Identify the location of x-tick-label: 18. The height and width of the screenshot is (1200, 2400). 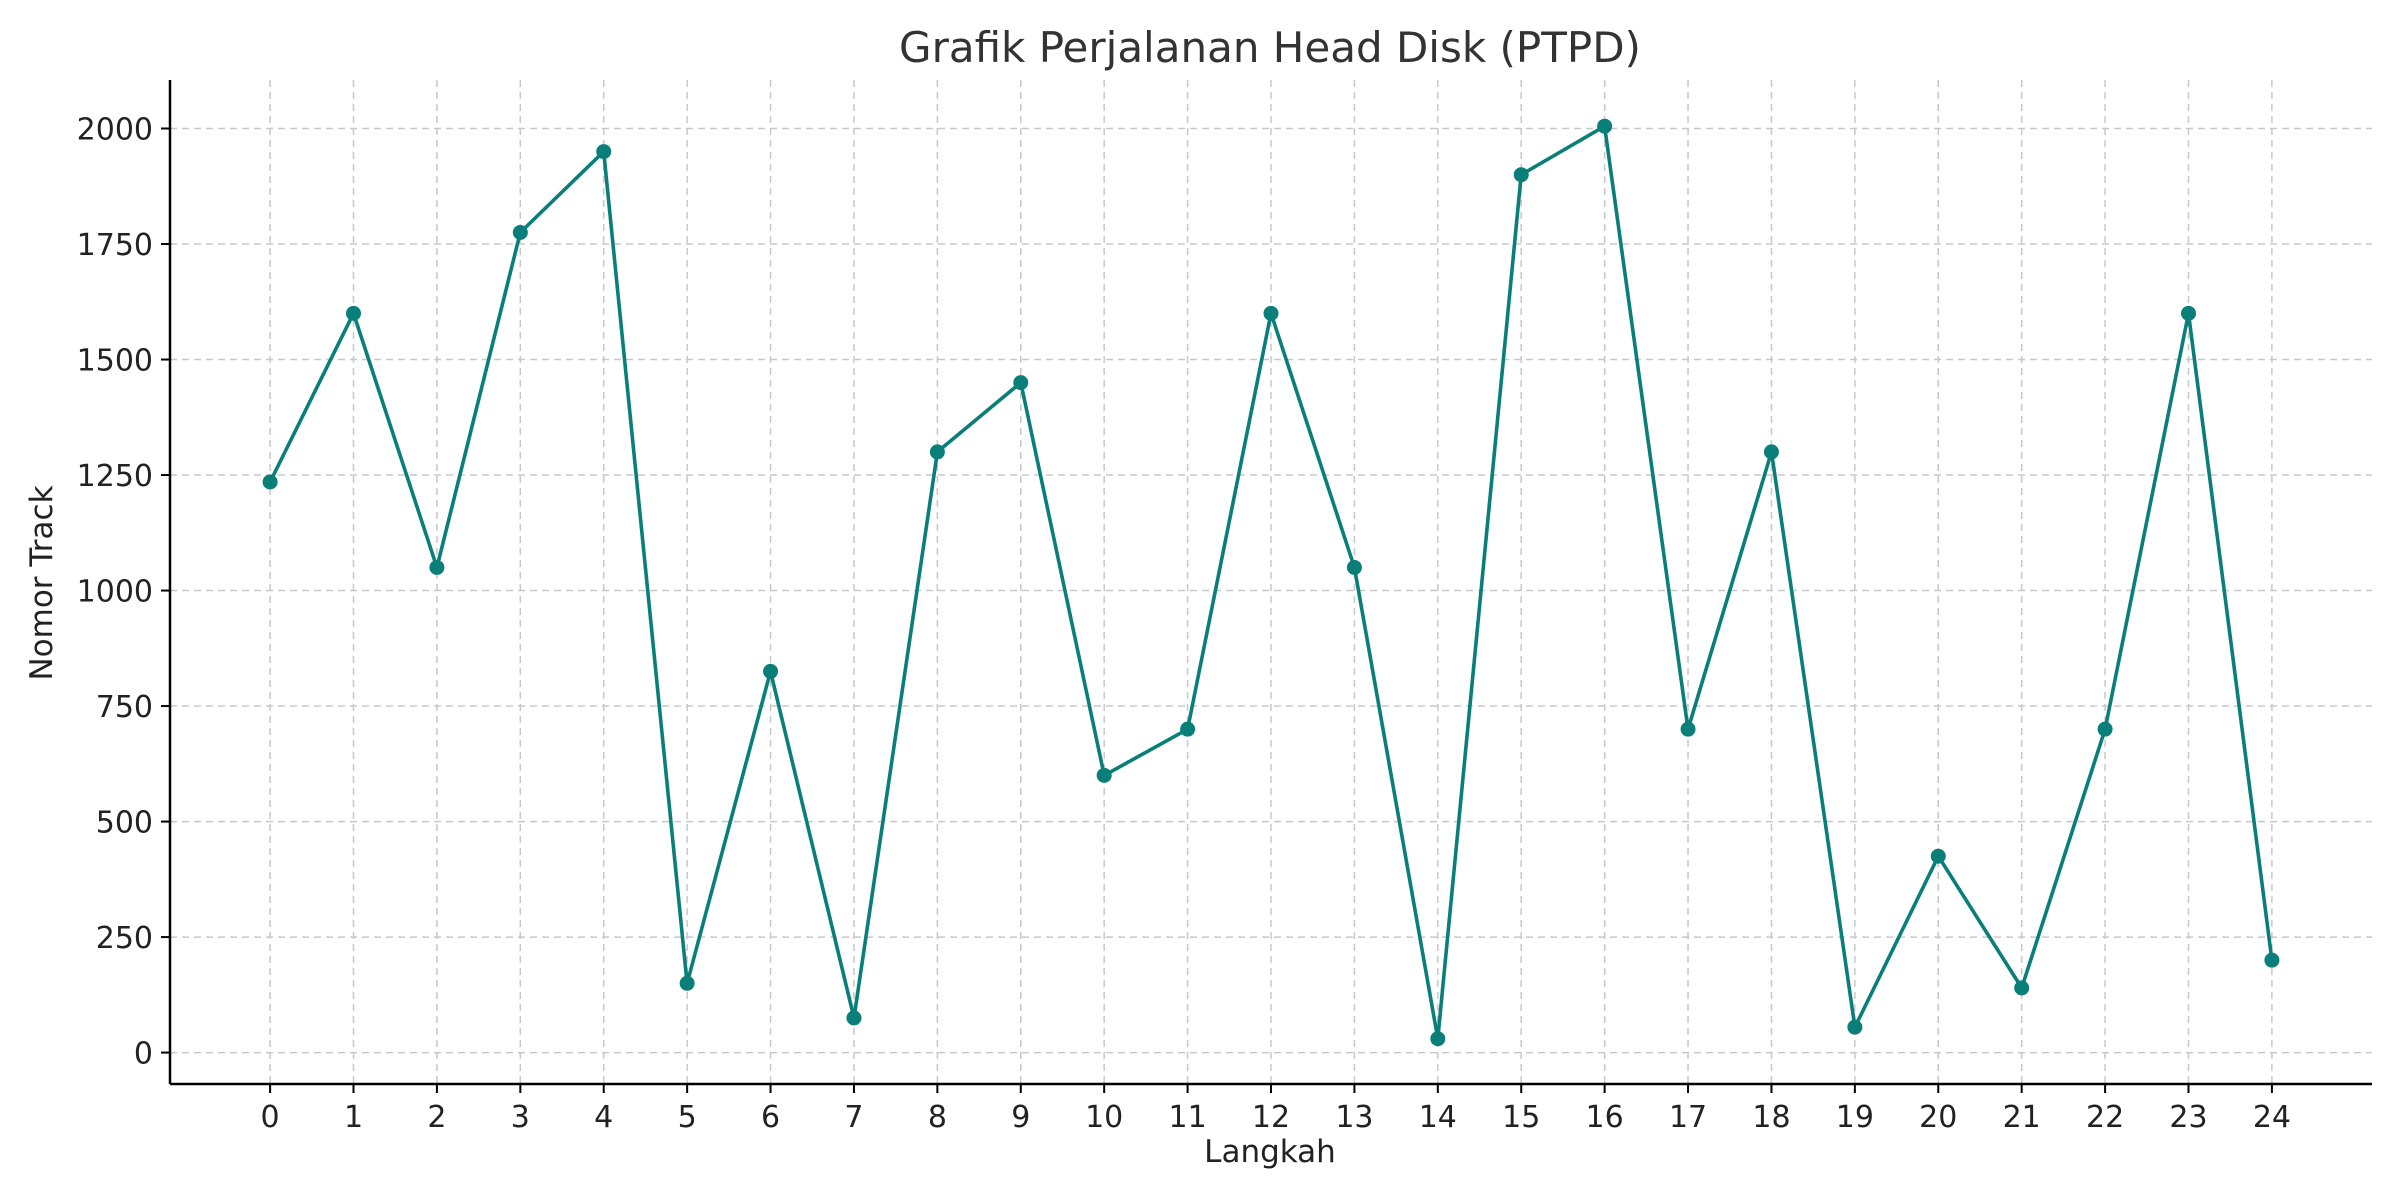
(1771, 1117).